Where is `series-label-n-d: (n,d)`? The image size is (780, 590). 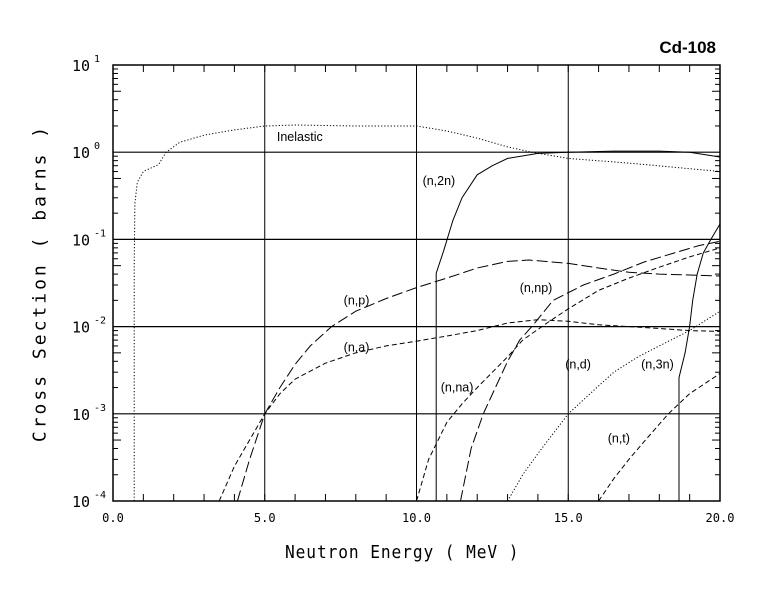
series-label-n-d: (n,d) is located at coordinates (578, 365).